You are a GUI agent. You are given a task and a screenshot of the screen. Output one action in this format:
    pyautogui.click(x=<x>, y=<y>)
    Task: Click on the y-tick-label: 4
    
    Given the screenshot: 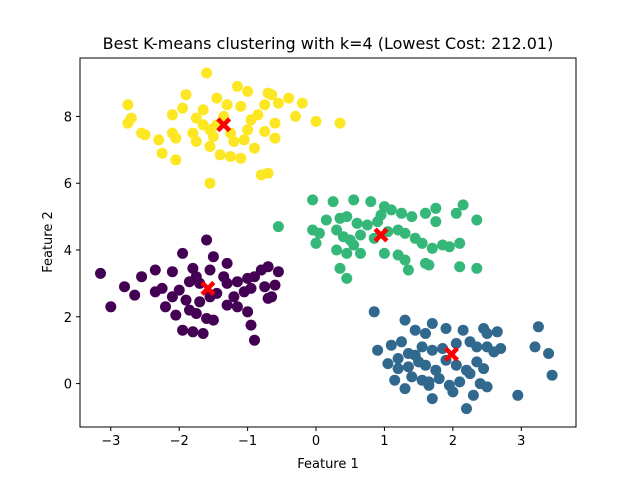 What is the action you would take?
    pyautogui.click(x=68, y=251)
    